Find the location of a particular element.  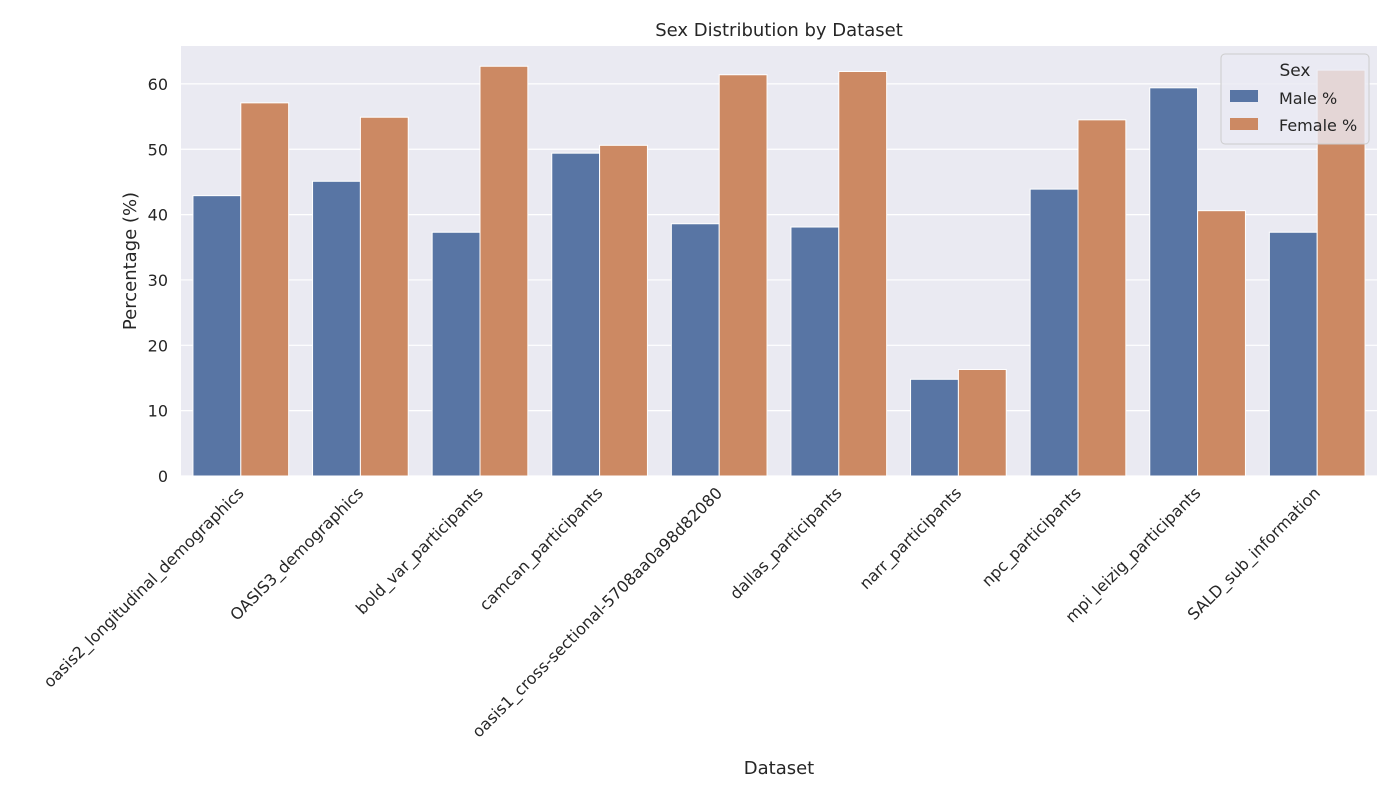

legend-label-female: Female % is located at coordinates (1318, 125).